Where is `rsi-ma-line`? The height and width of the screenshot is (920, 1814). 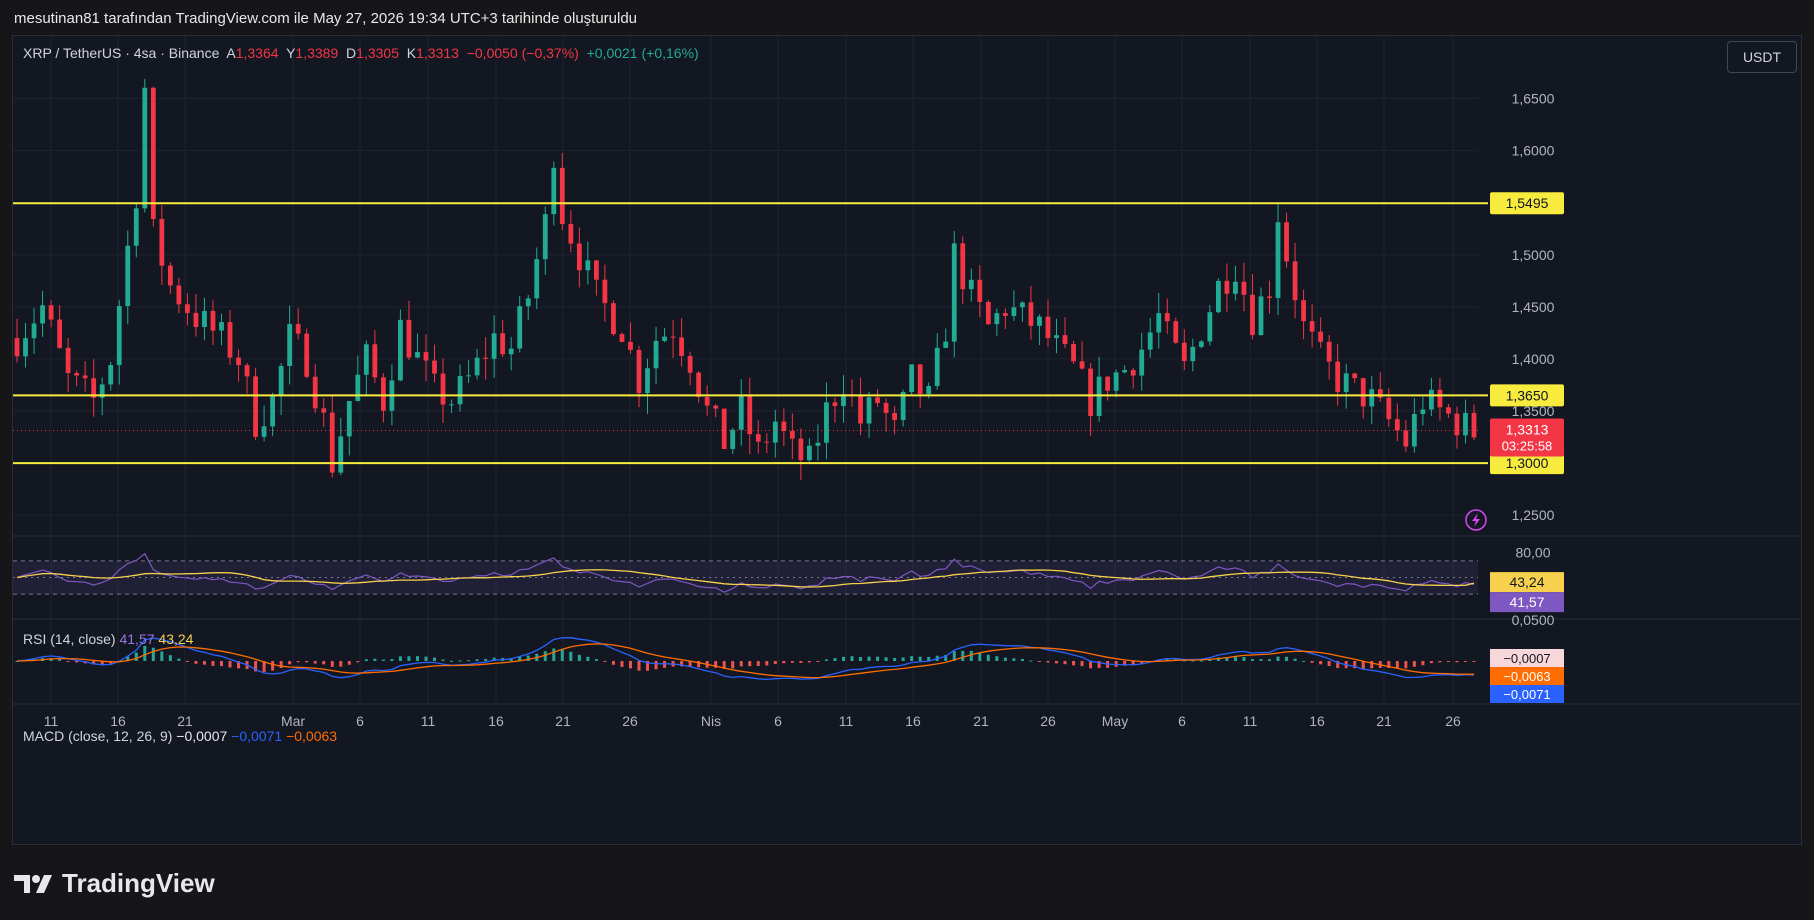 rsi-ma-line is located at coordinates (745, 578).